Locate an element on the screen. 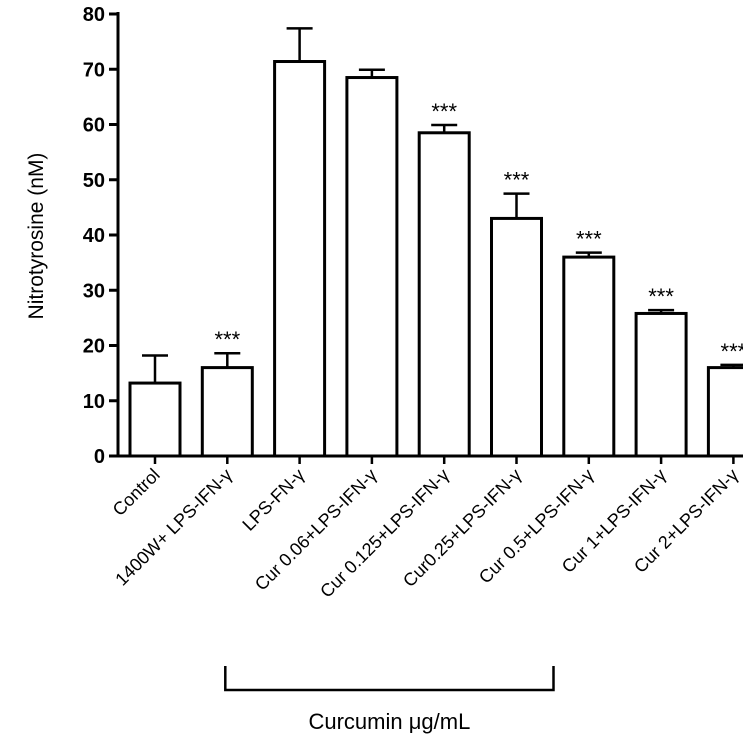  y-tick-label: 70 is located at coordinates (94, 70).